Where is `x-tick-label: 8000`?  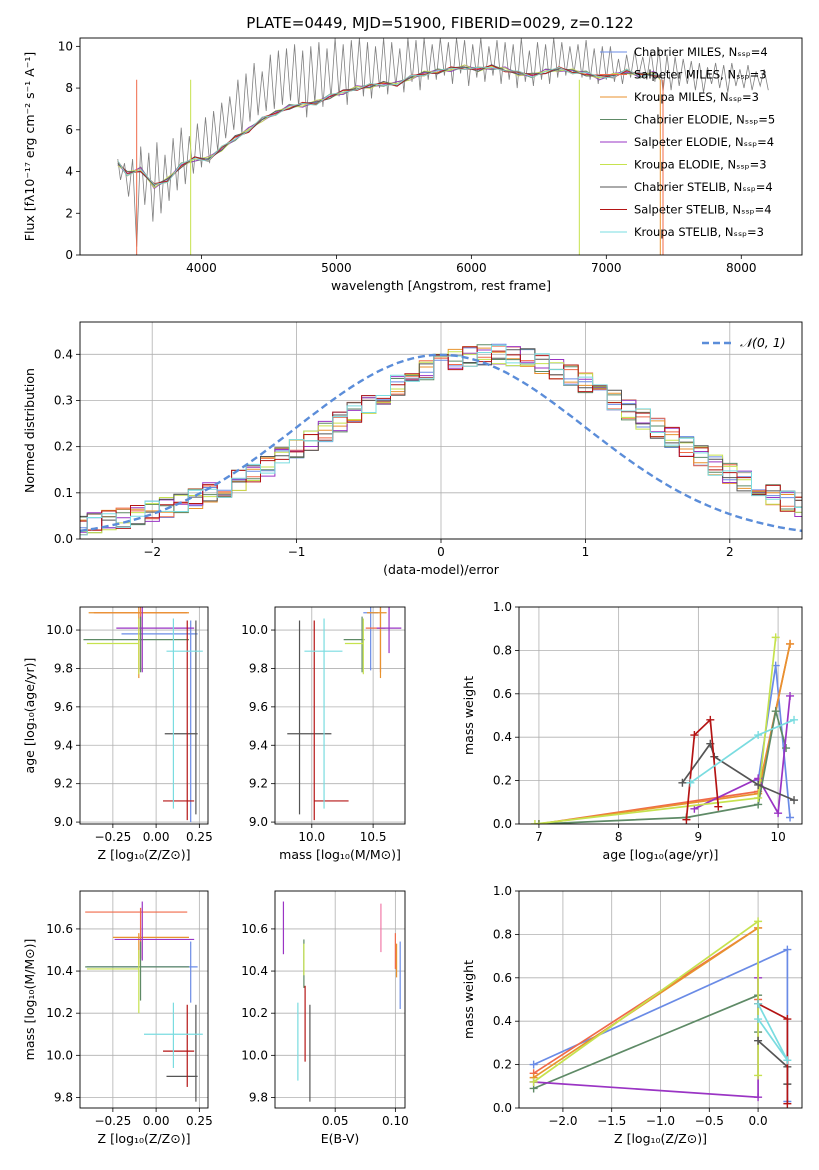 x-tick-label: 8000 is located at coordinates (741, 268).